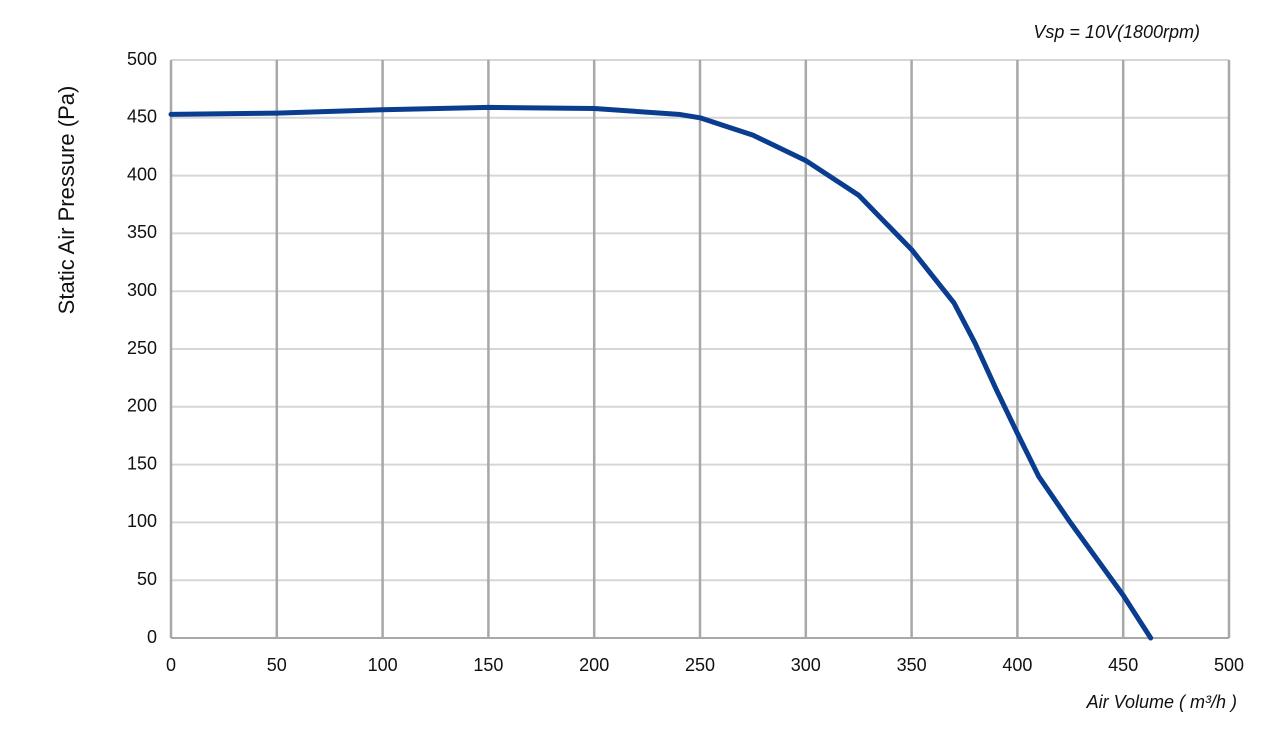  I want to click on y-tick-label: 300, so click(142, 290).